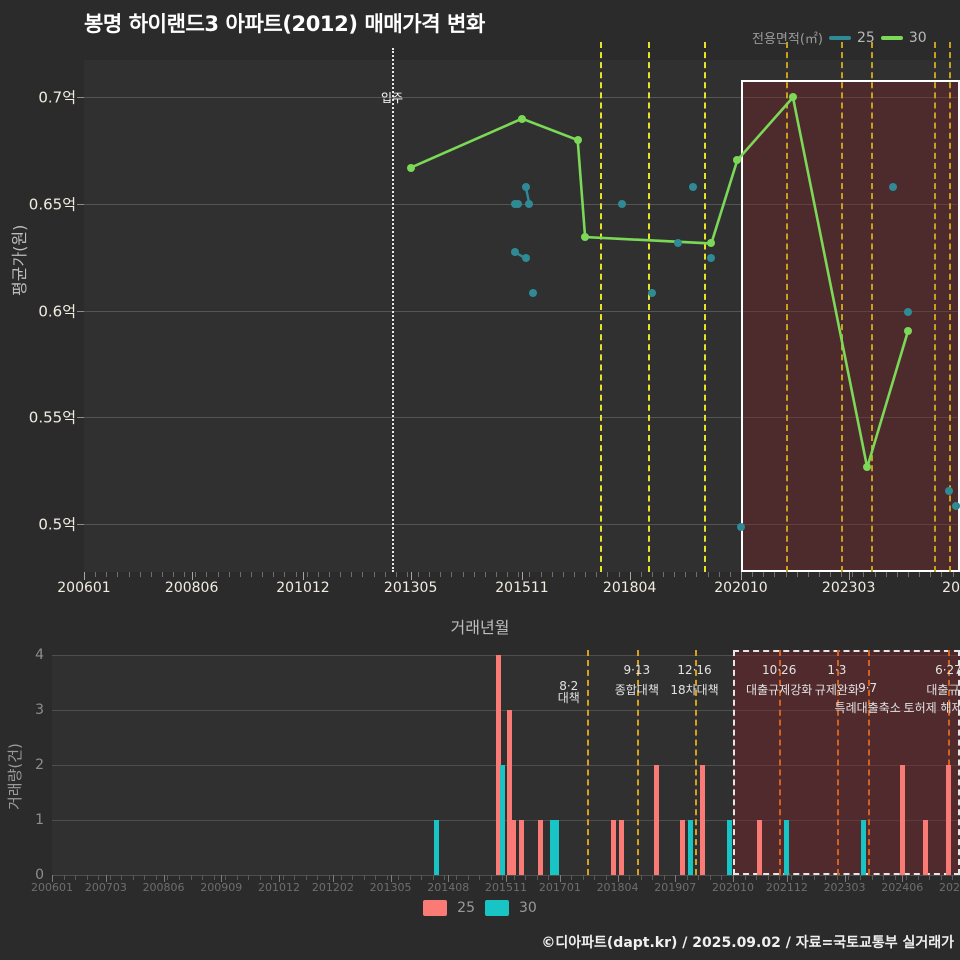 The width and height of the screenshot is (960, 960). What do you see at coordinates (850, 326) in the screenshot?
I see `price-highlight-region` at bounding box center [850, 326].